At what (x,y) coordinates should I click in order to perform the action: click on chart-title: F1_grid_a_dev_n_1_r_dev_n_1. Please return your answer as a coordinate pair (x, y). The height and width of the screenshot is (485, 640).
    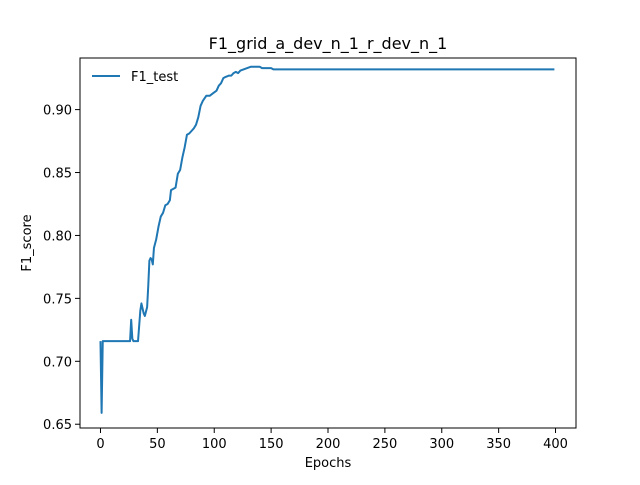
    Looking at the image, I should click on (328, 44).